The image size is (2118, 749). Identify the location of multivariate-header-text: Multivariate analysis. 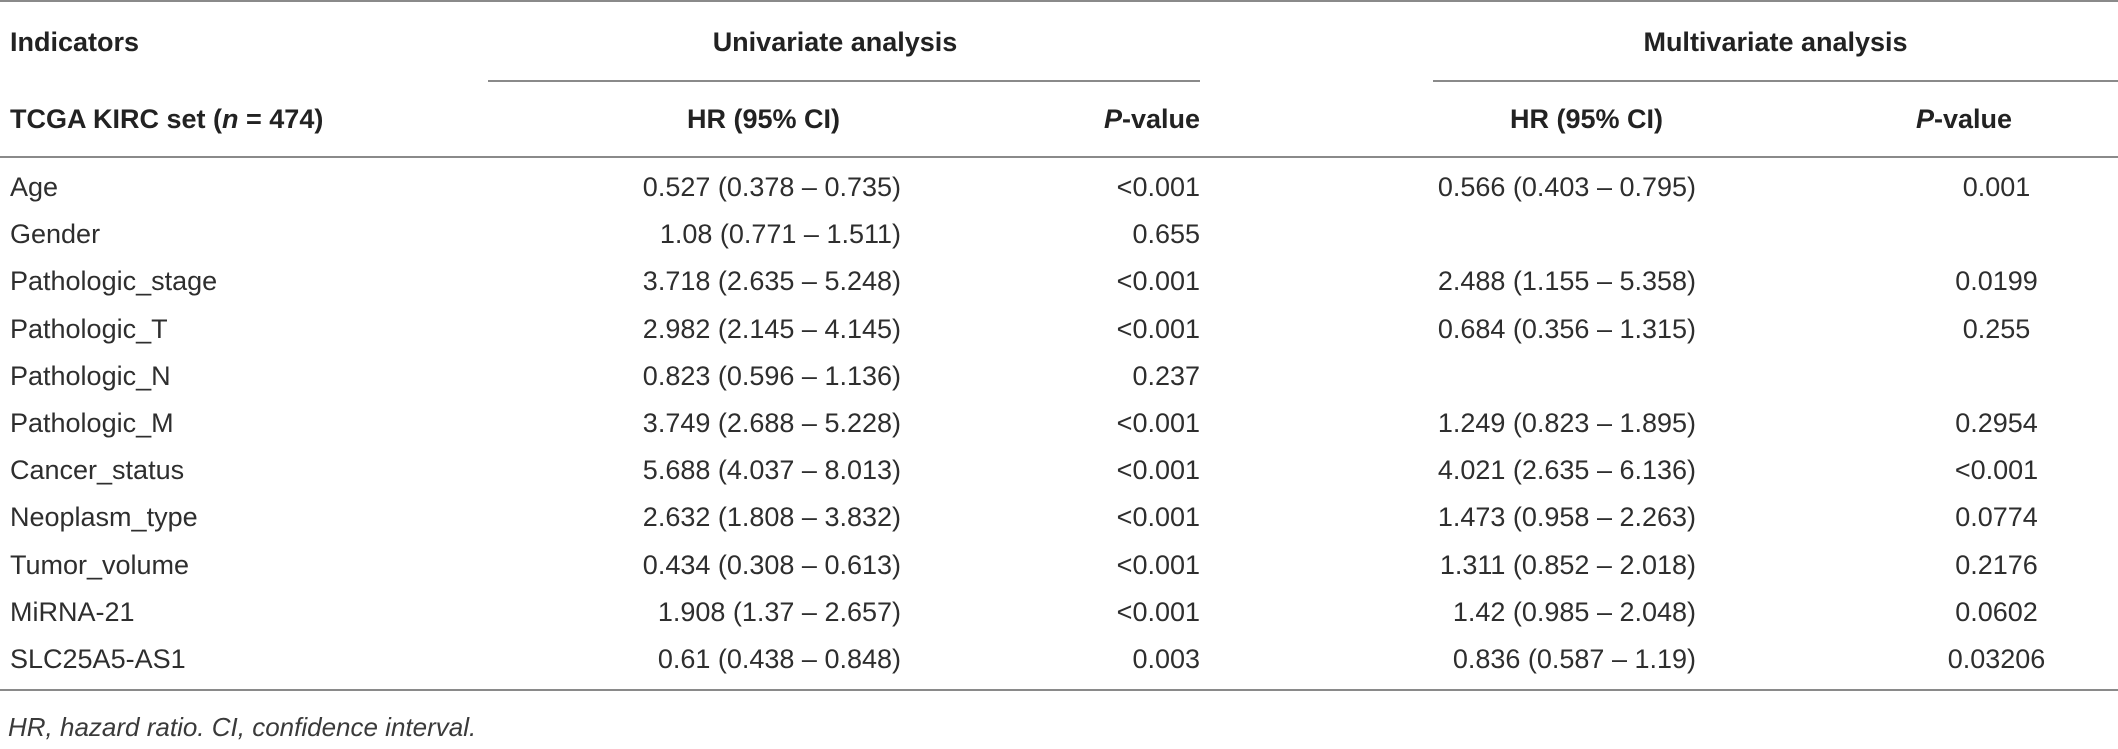
(1775, 41).